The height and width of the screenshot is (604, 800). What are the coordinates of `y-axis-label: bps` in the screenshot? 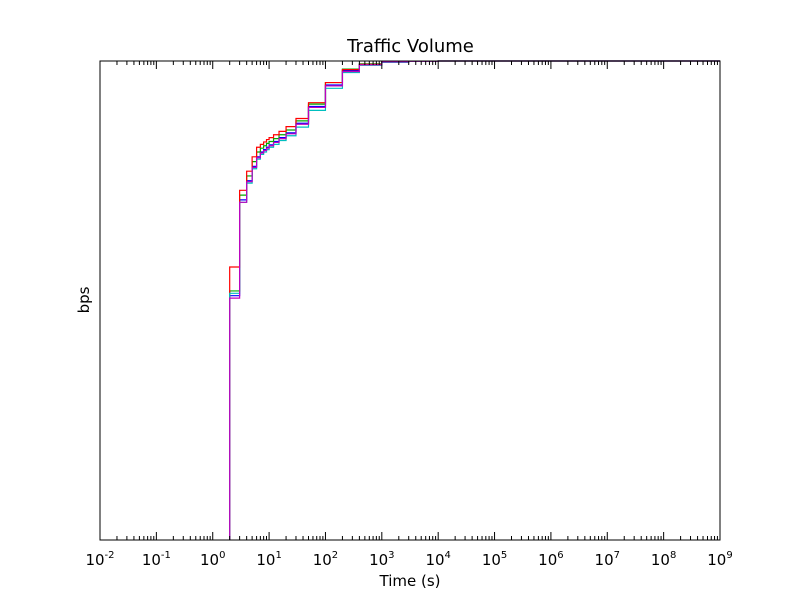 It's located at (84, 299).